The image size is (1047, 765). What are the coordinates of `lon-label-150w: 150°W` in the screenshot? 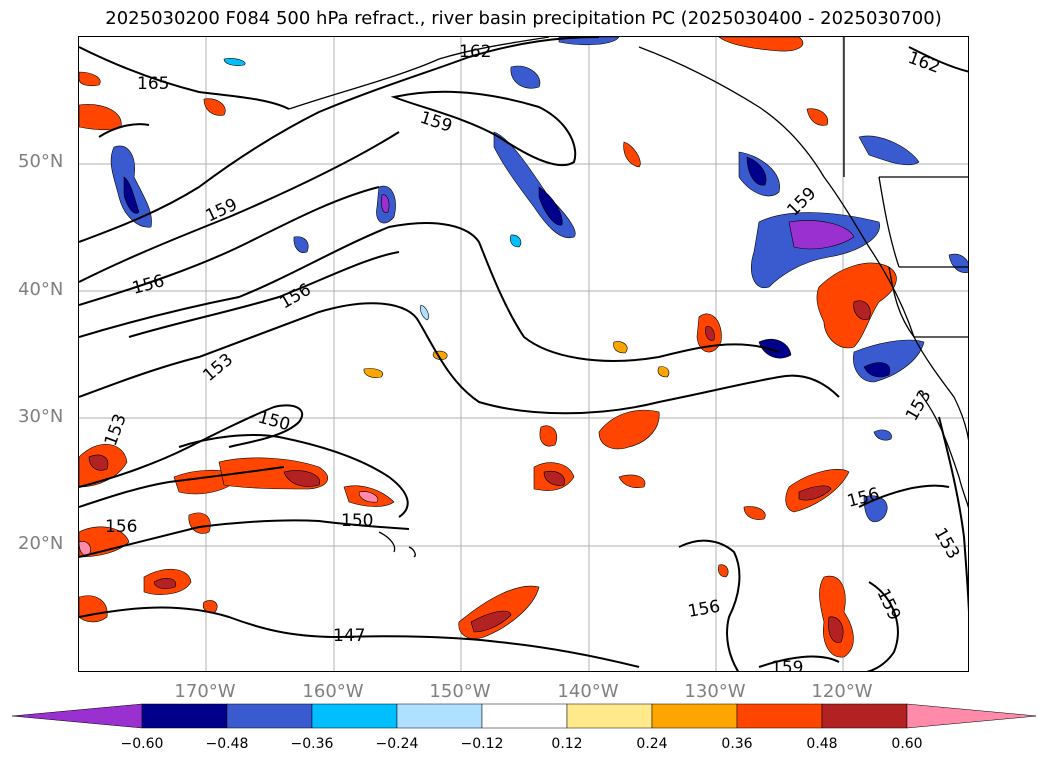 It's located at (460, 691).